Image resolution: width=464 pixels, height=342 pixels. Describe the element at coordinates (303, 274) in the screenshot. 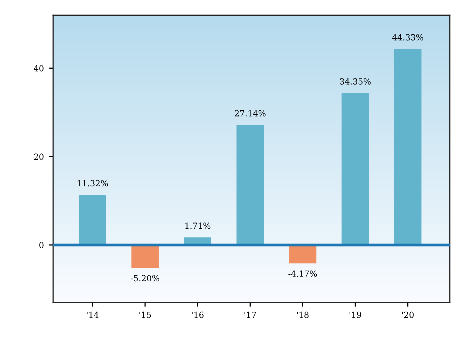

I see `data-label: -4.17%` at that location.